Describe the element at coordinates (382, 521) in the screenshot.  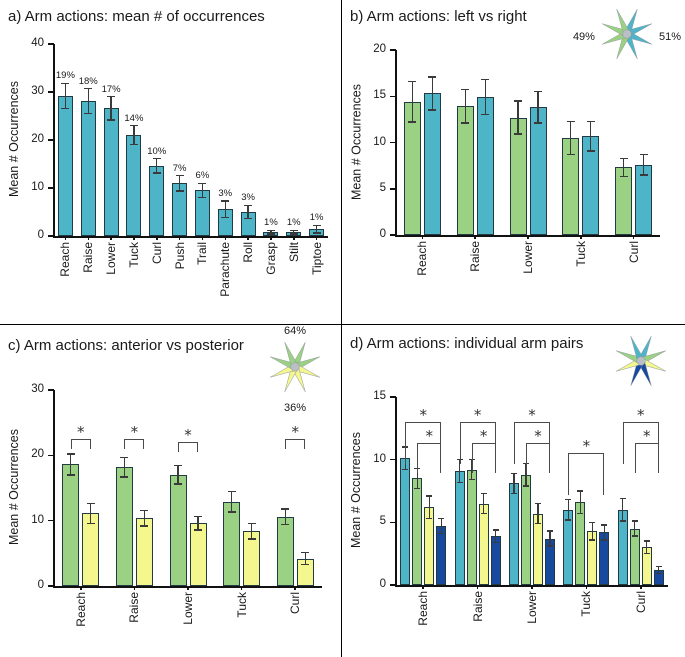
I see `y-tick-label: 5` at that location.